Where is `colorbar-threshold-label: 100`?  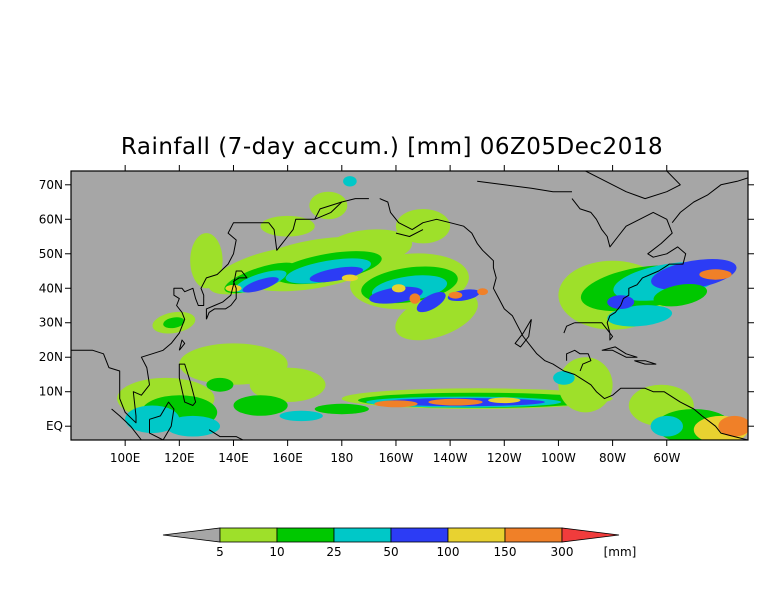 colorbar-threshold-label: 100 is located at coordinates (448, 552).